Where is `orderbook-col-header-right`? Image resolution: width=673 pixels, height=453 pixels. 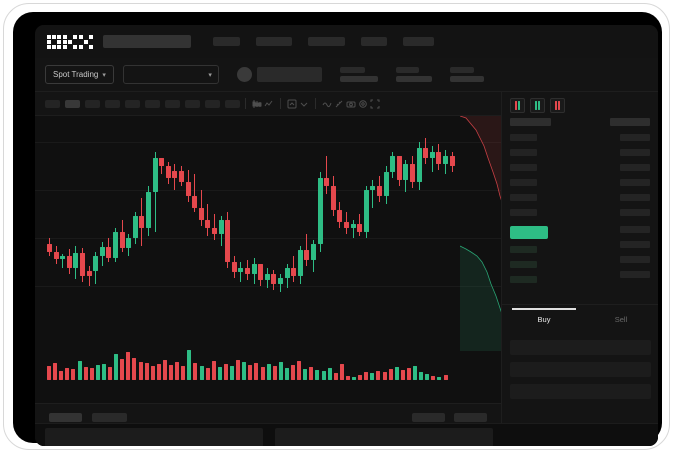 orderbook-col-header-right is located at coordinates (630, 122).